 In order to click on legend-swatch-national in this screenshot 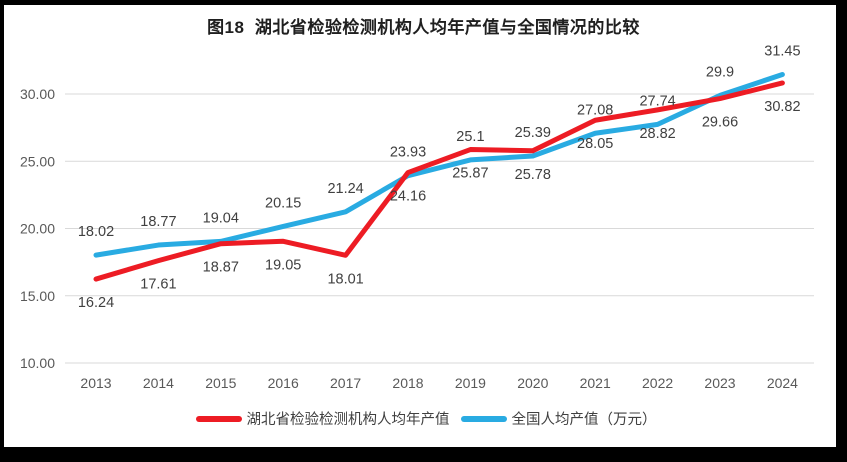, I will do `click(483, 418)`.